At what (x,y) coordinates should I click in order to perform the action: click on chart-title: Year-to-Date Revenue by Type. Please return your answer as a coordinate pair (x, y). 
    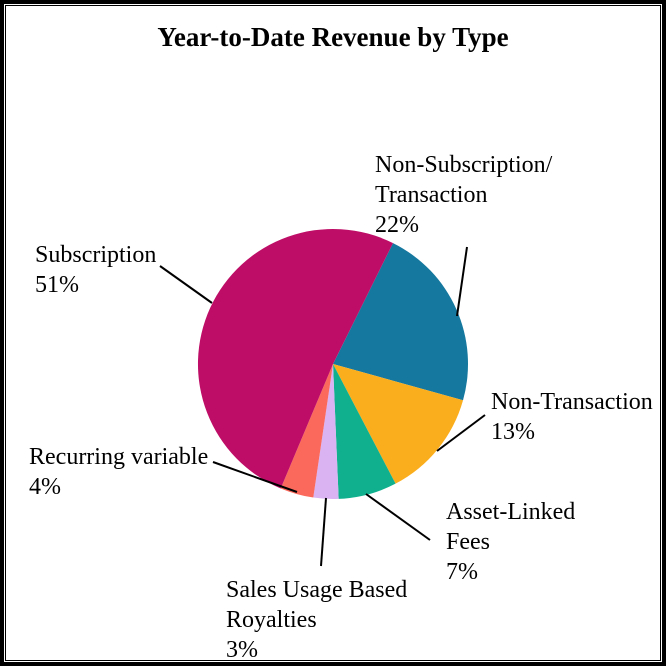
    Looking at the image, I should click on (333, 37).